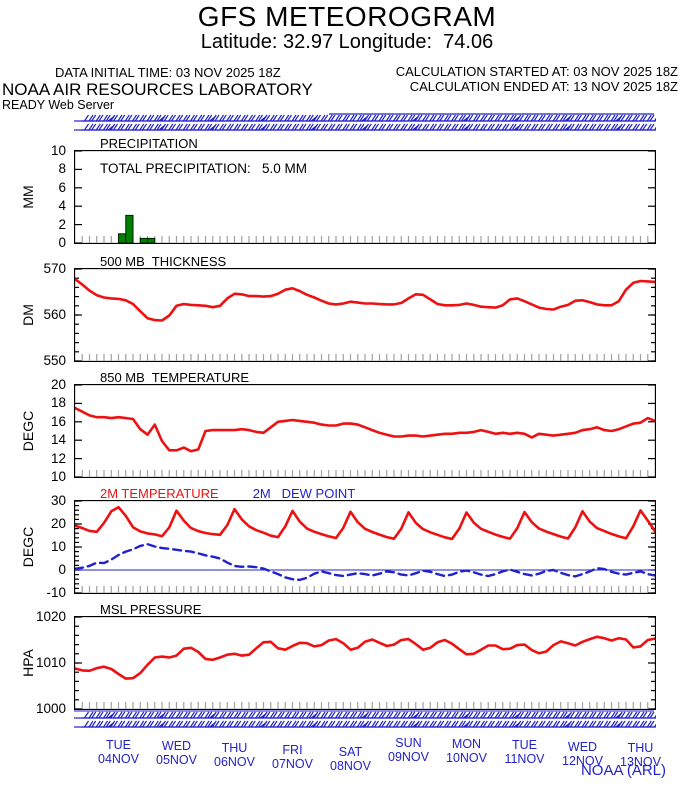 Image resolution: width=694 pixels, height=788 pixels. I want to click on date-label-date: 07NOV, so click(292, 763).